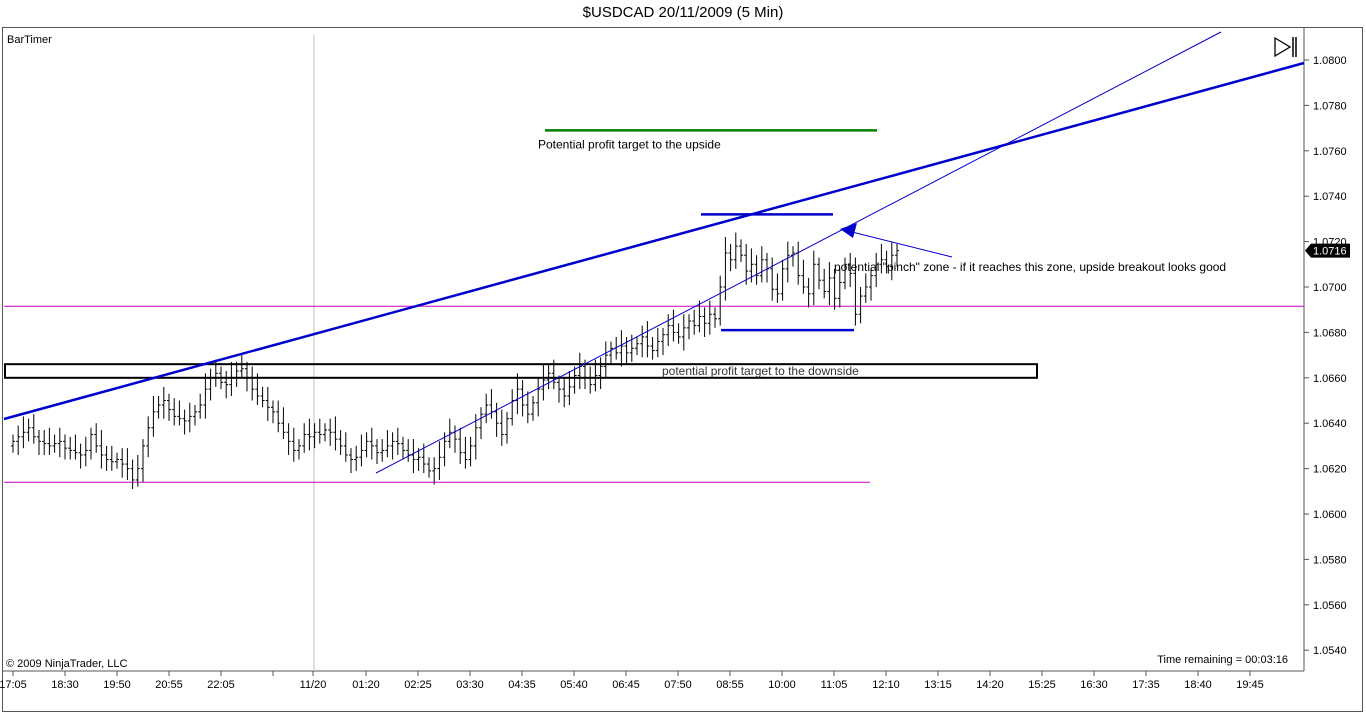 The width and height of the screenshot is (1366, 714). What do you see at coordinates (1330, 560) in the screenshot?
I see `price-tick-label: 1.0580` at bounding box center [1330, 560].